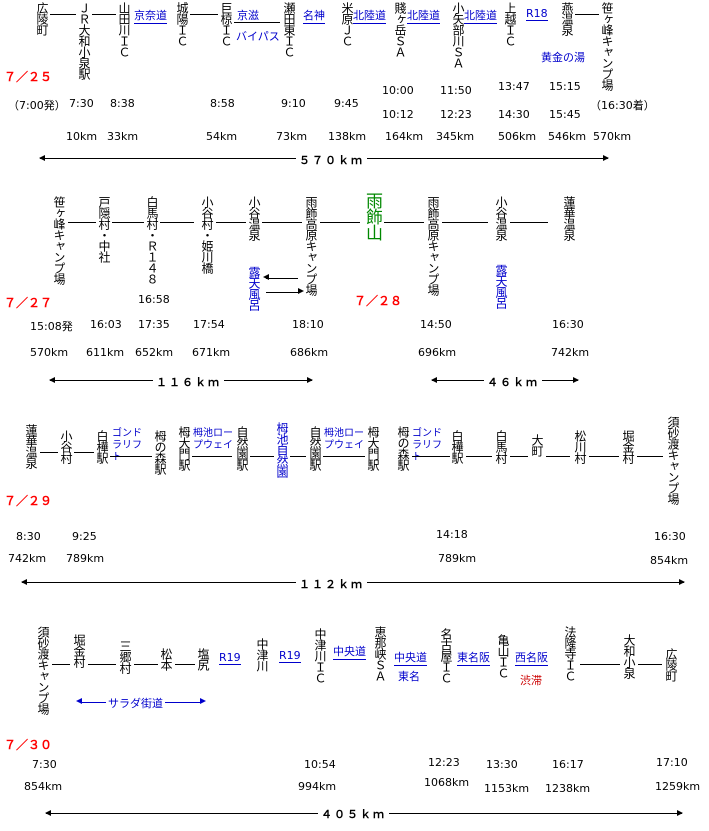 The width and height of the screenshot is (709, 831). Describe the element at coordinates (455, 136) in the screenshot. I see `distance: 345km` at that location.